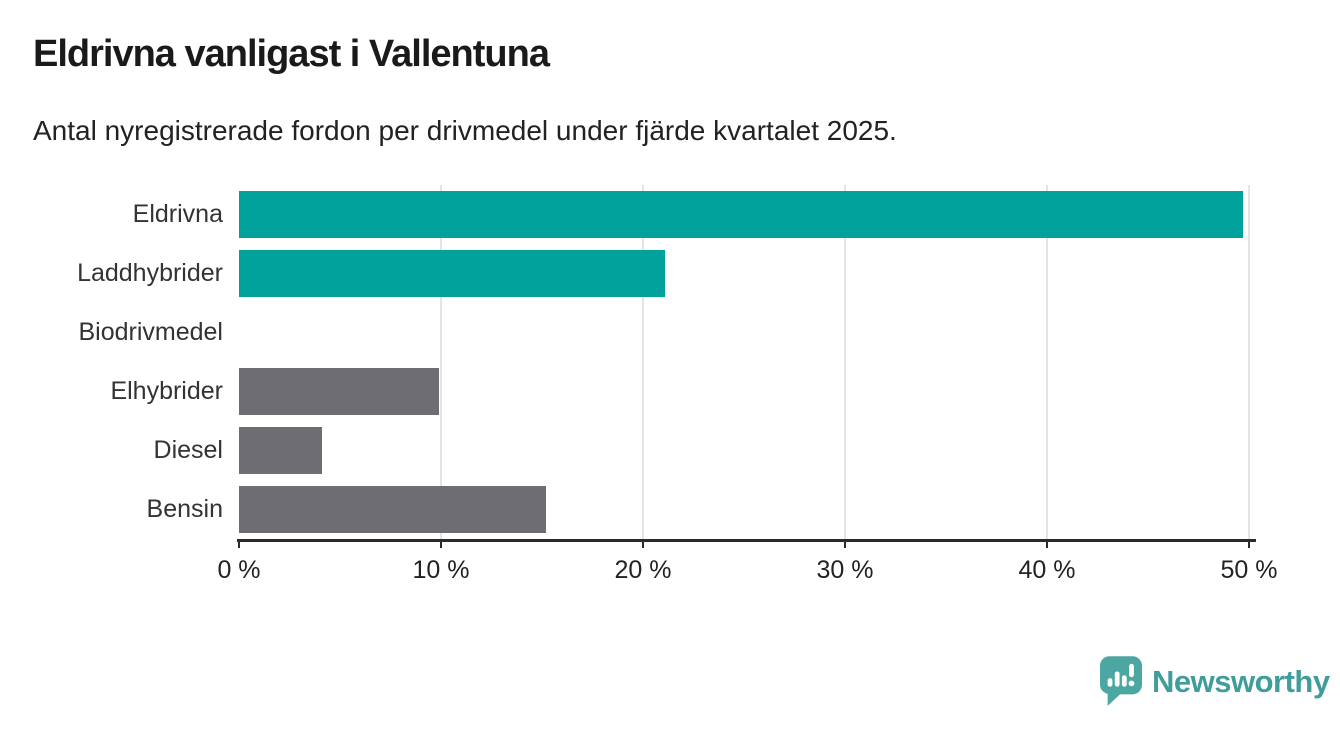 This screenshot has width=1340, height=733. I want to click on newsworthy-wordmark: Newsworthy, so click(1241, 681).